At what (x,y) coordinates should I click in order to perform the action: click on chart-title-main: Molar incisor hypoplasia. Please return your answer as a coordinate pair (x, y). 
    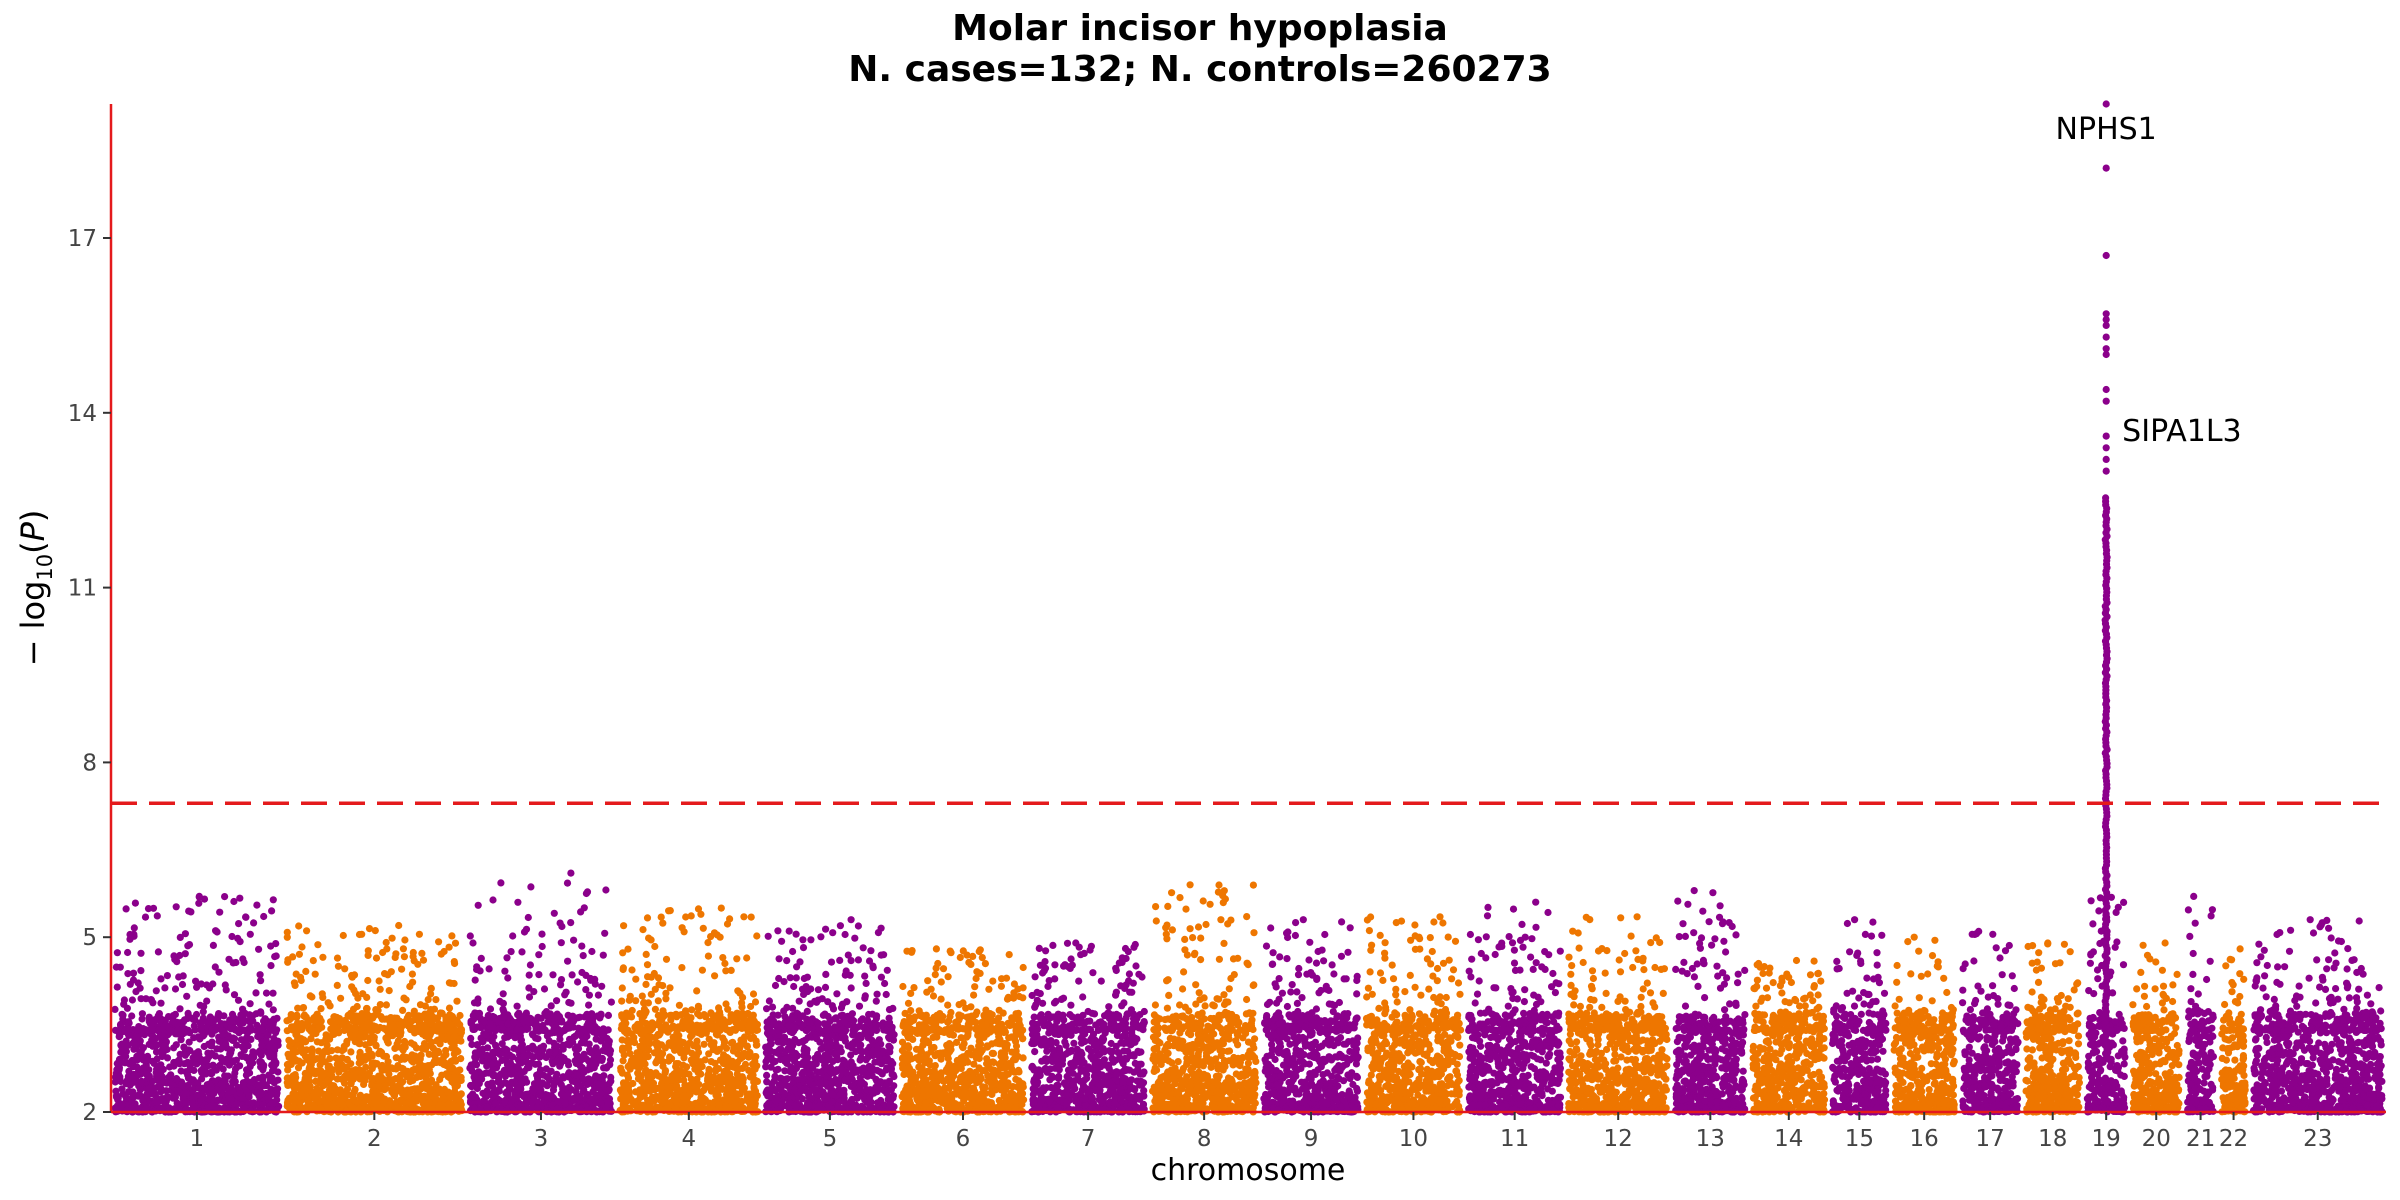
    Looking at the image, I should click on (1200, 28).